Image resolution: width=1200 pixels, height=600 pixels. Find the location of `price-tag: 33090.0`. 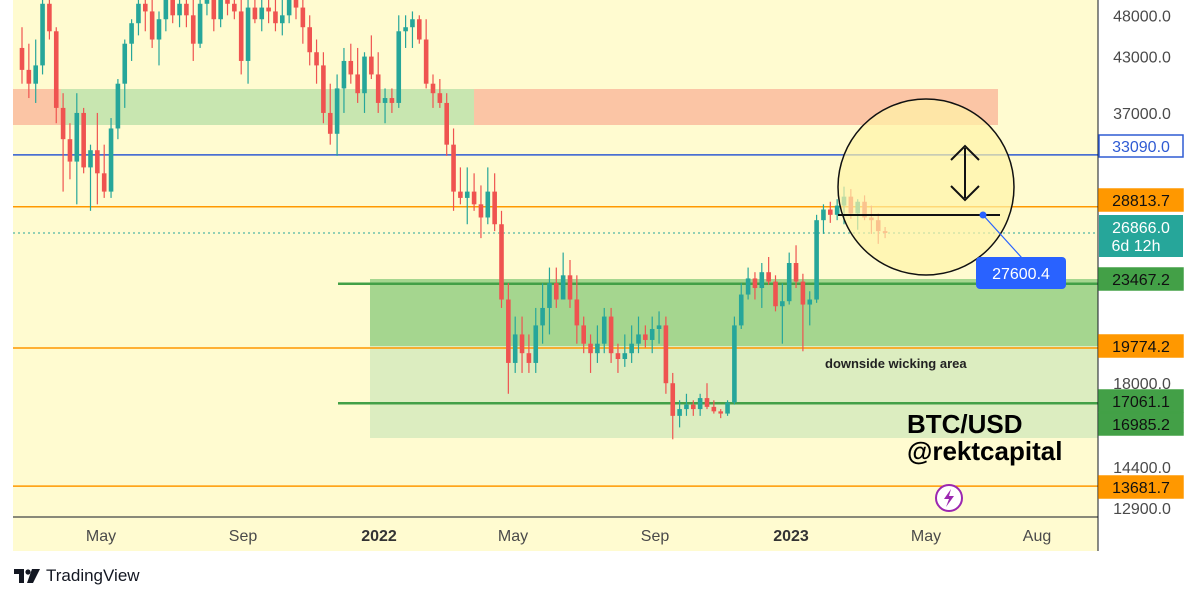

price-tag: 33090.0 is located at coordinates (1141, 146).